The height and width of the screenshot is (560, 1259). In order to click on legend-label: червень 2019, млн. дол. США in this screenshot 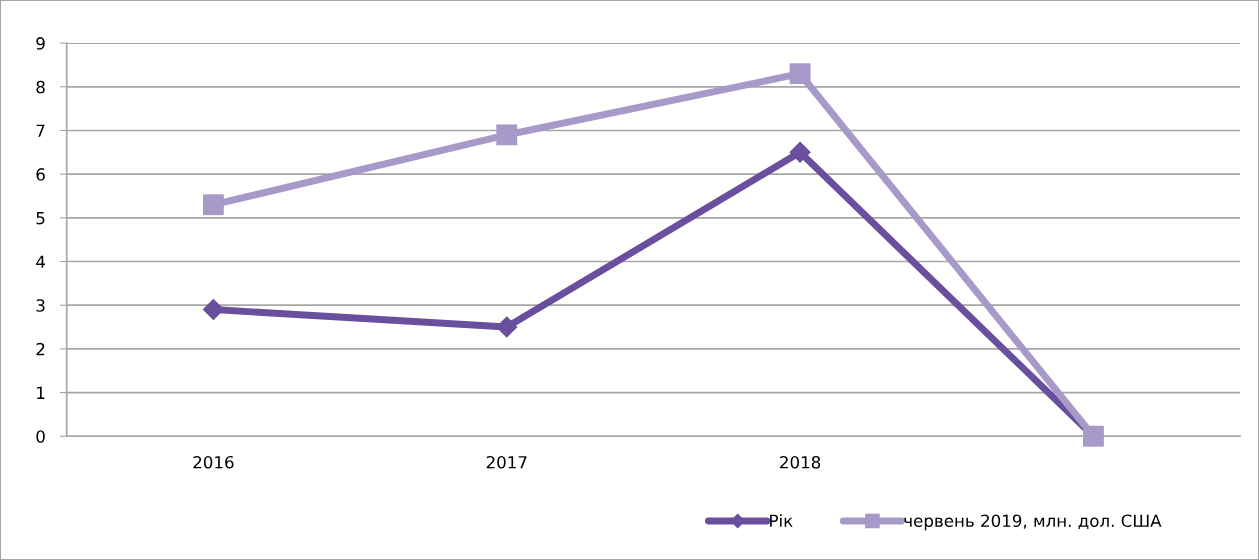, I will do `click(1033, 522)`.